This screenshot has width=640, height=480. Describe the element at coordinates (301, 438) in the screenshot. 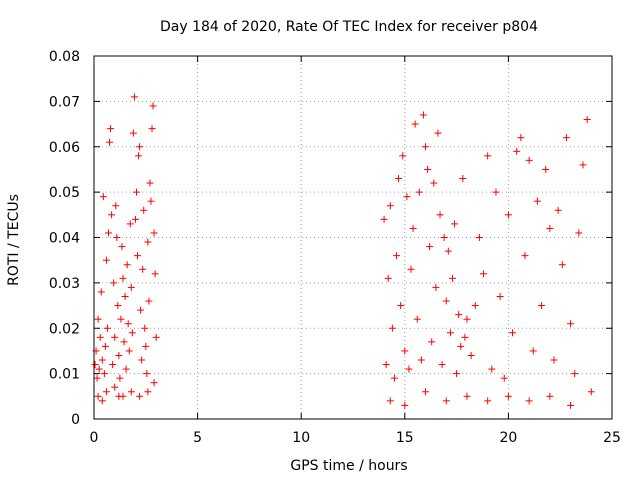

I see `x-tick-label: 10` at that location.